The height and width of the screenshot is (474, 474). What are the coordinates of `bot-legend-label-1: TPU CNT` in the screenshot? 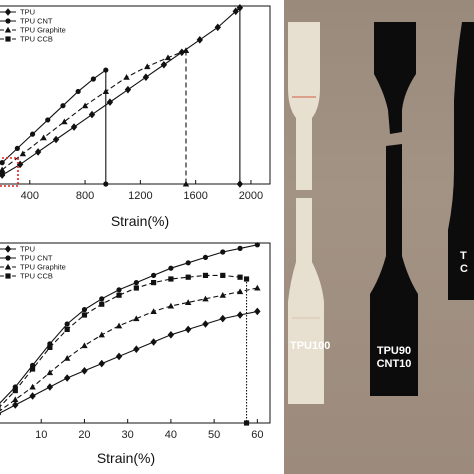 It's located at (36, 258).